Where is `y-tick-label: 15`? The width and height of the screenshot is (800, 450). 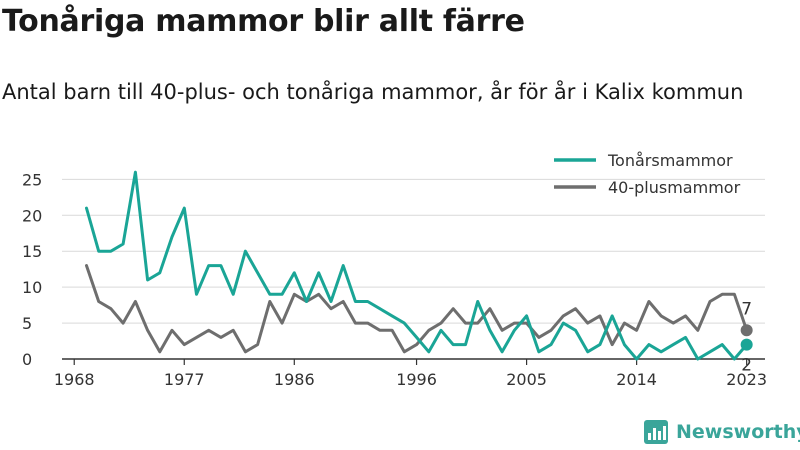
y-tick-label: 15 is located at coordinates (32, 251).